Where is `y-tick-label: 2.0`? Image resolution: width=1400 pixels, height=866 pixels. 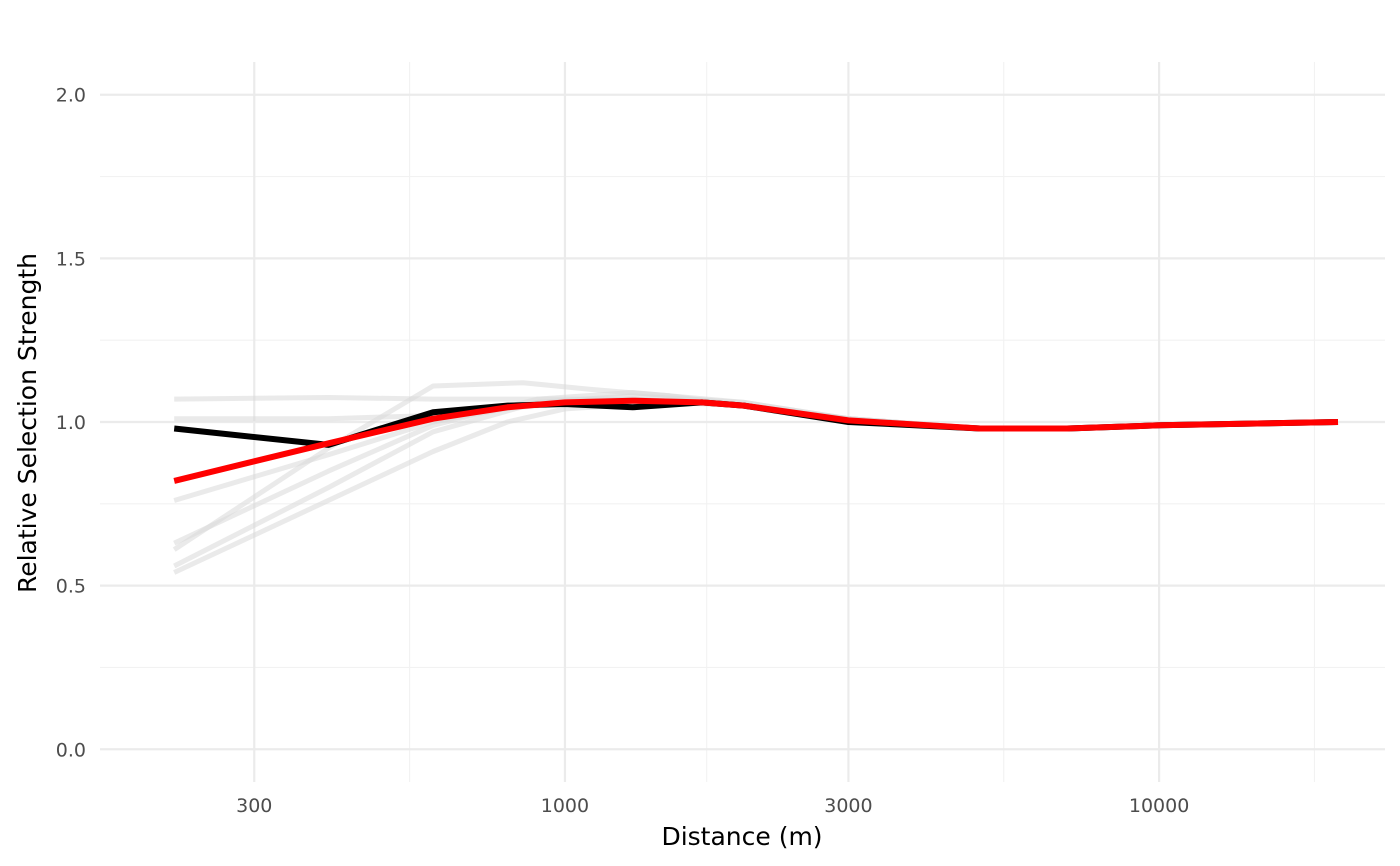 y-tick-label: 2.0 is located at coordinates (71, 96).